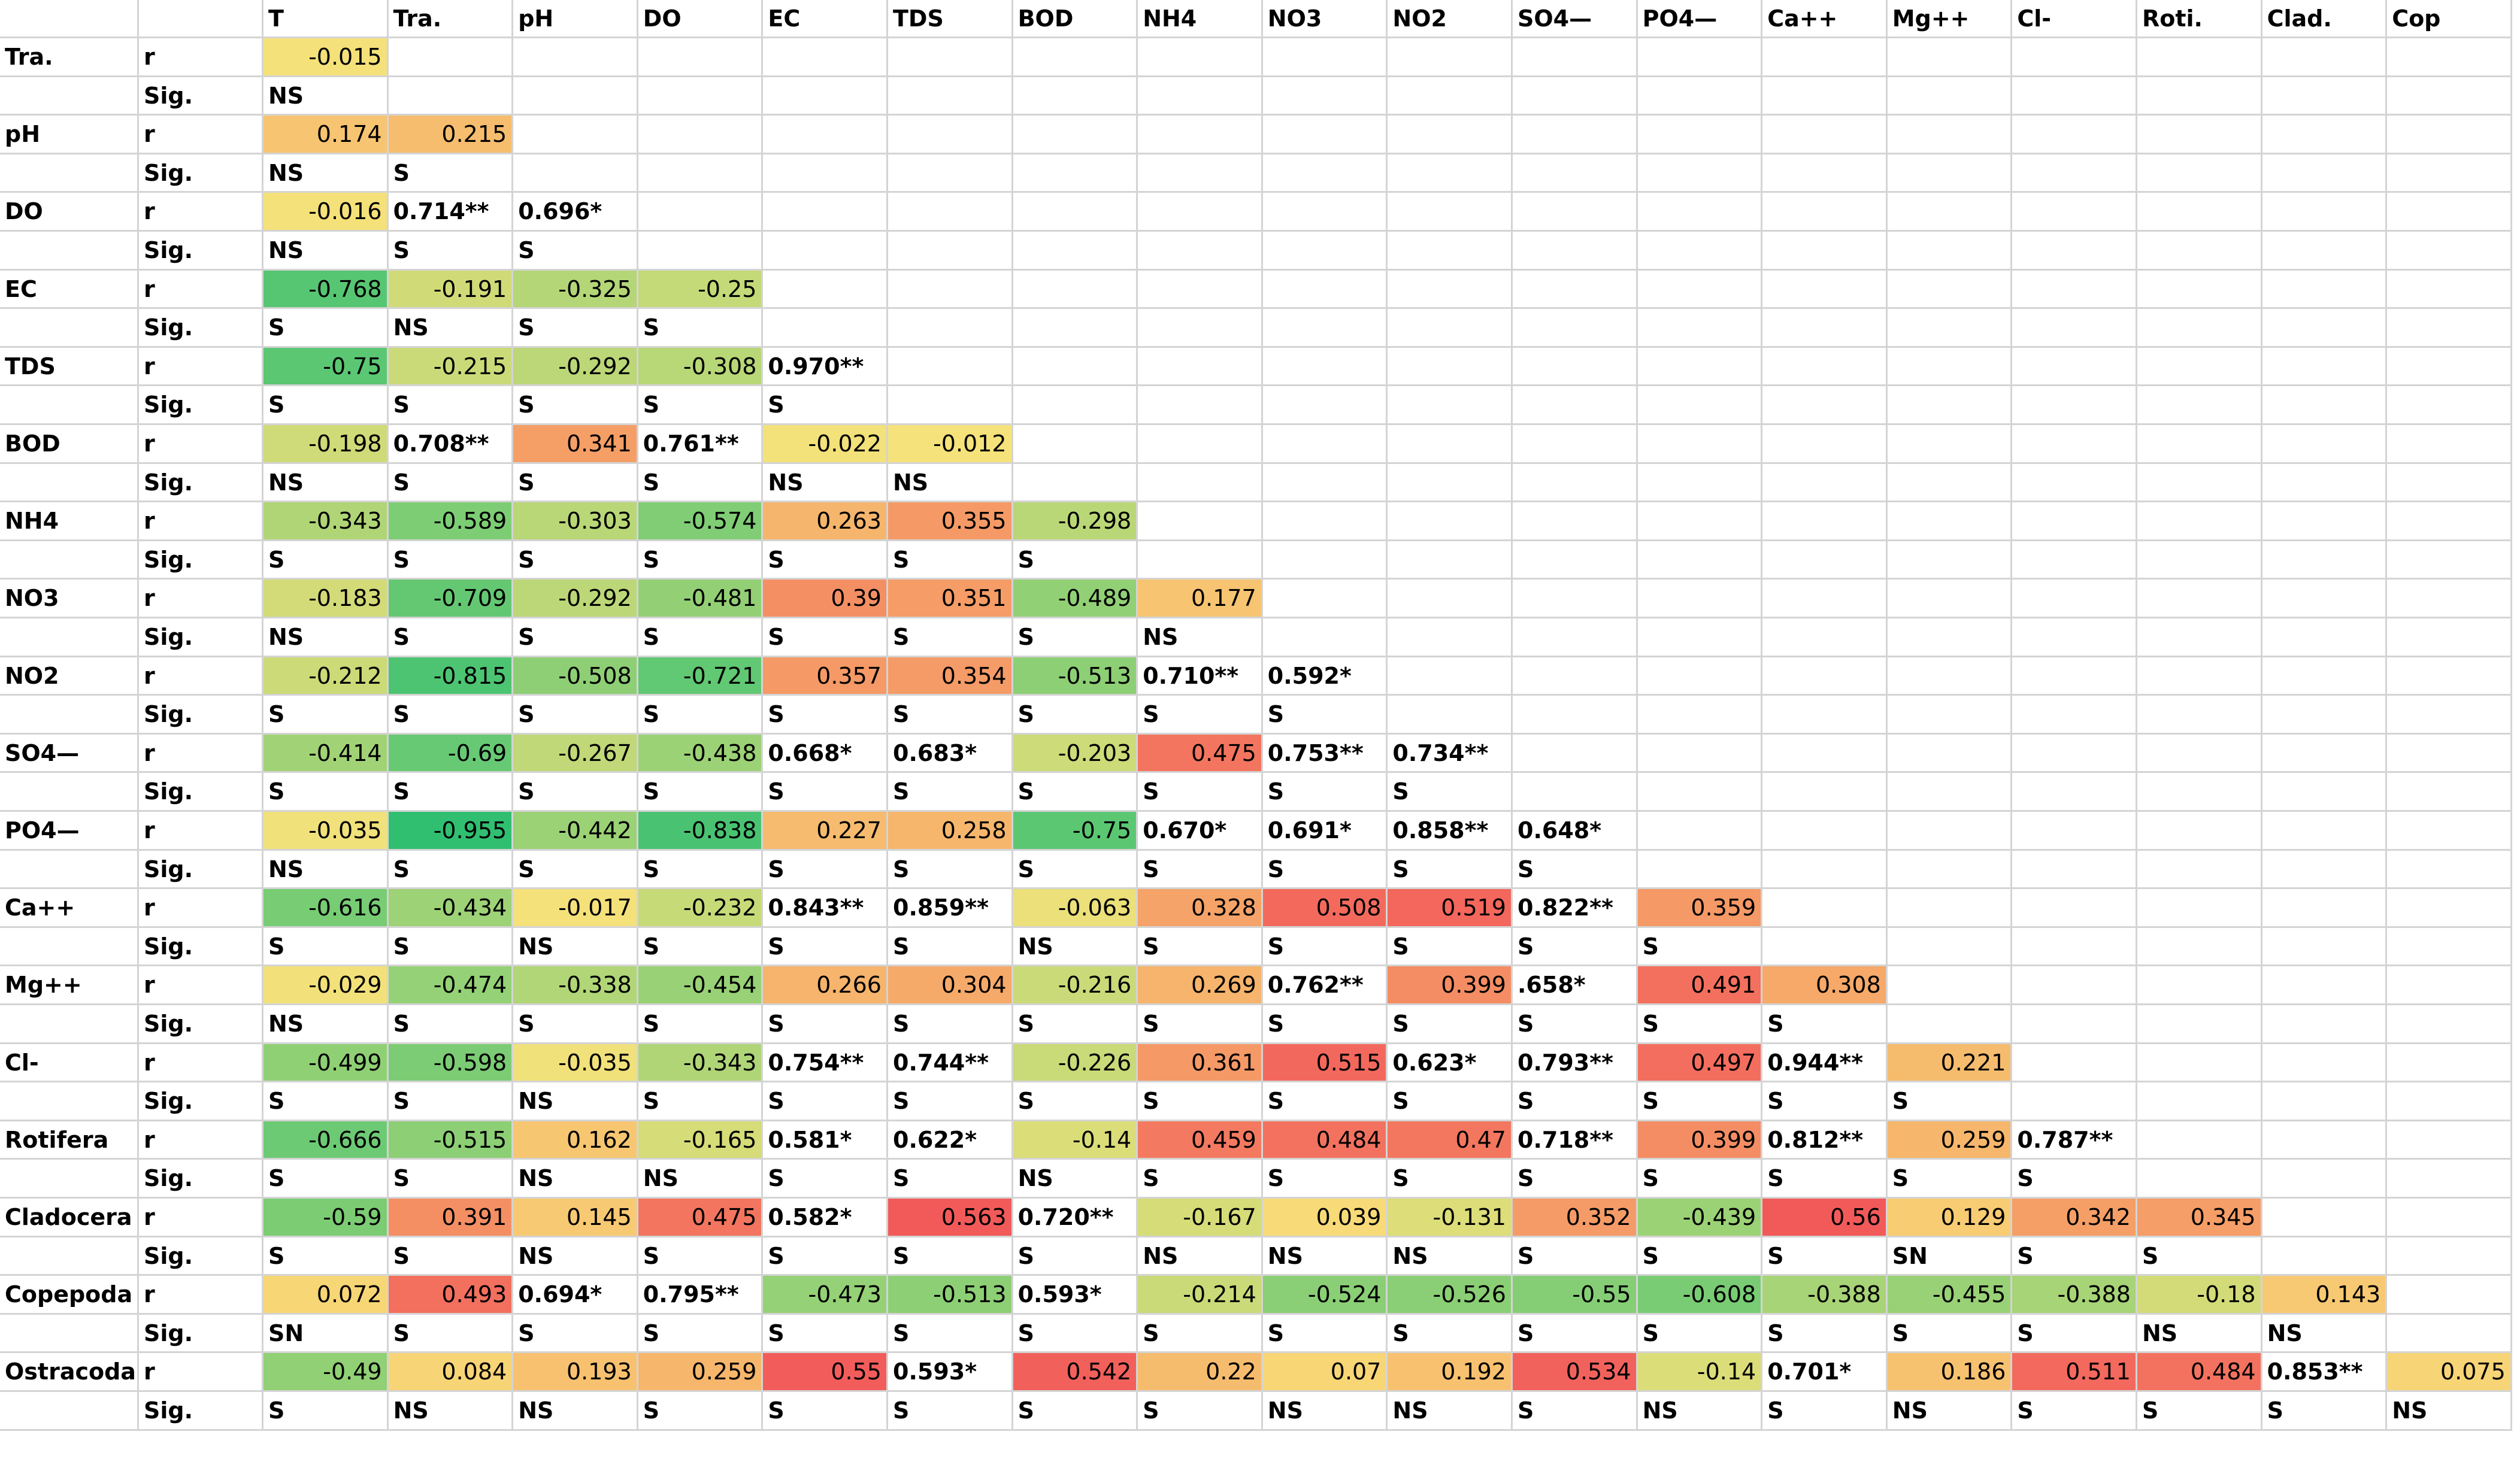 The image size is (2520, 1468). I want to click on correlation-value: -0.481, so click(701, 599).